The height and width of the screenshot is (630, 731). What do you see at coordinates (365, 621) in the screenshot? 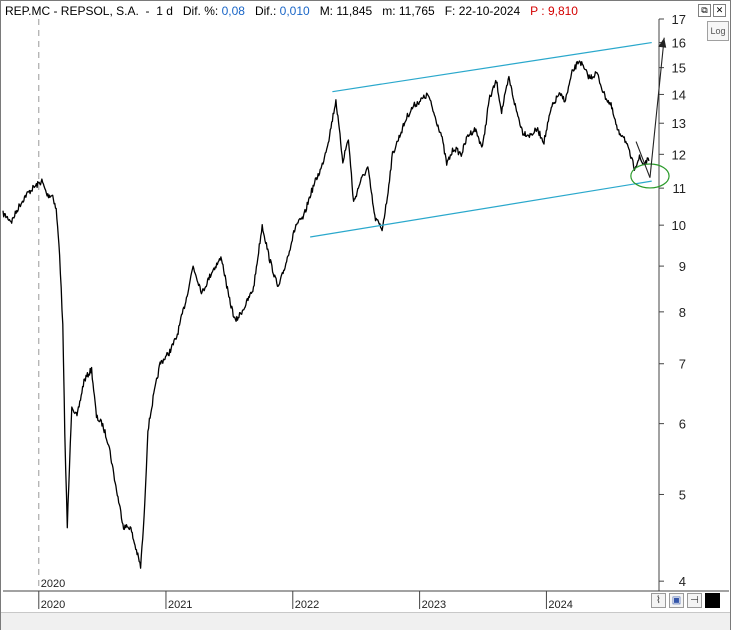
I see `horizontal-scrollbar` at bounding box center [365, 621].